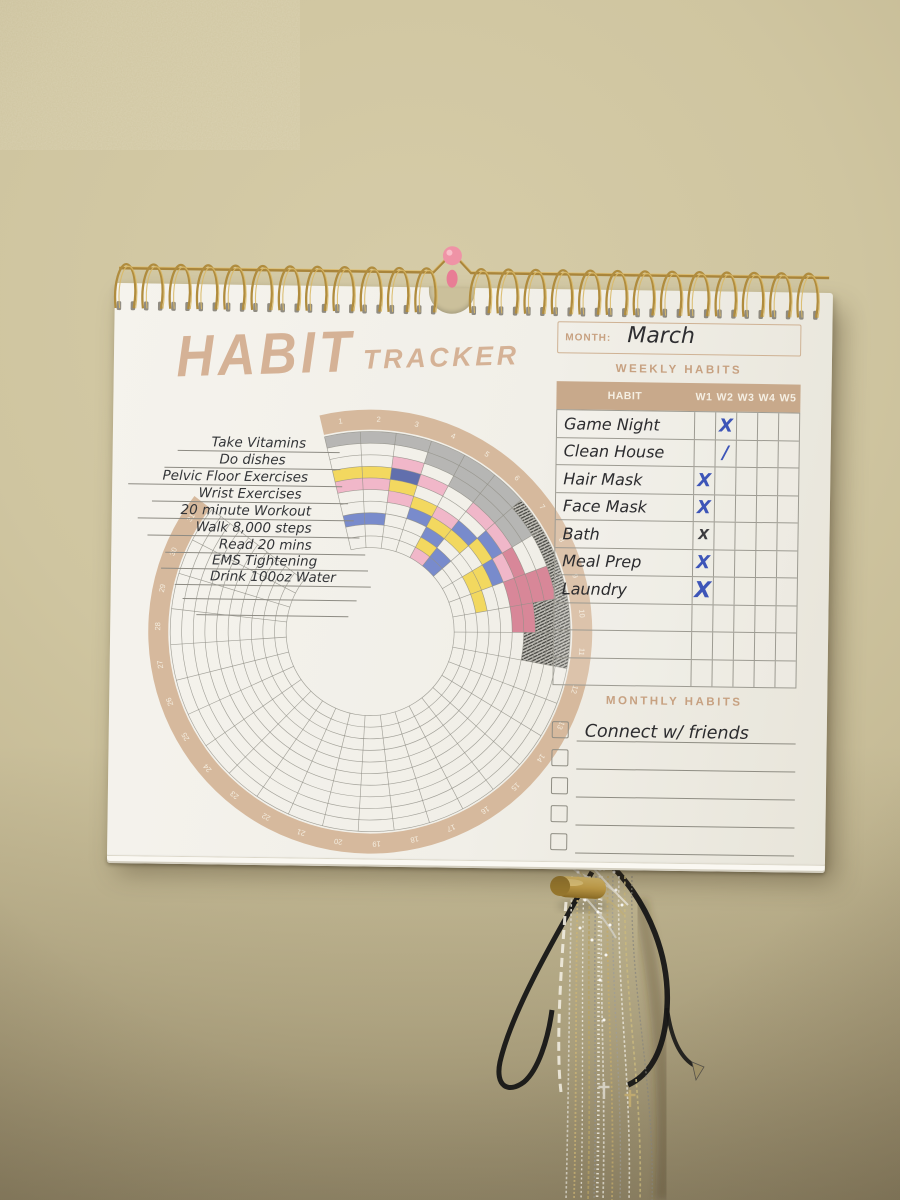 The image size is (900, 1200). What do you see at coordinates (560, 885) in the screenshot?
I see `hook-cap` at bounding box center [560, 885].